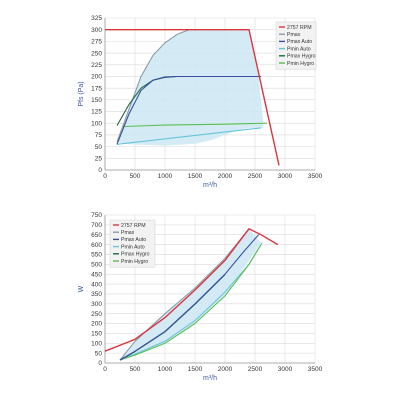 This screenshot has height=400, width=400. What do you see at coordinates (81, 288) in the screenshot?
I see `y-axis-label: W` at bounding box center [81, 288].